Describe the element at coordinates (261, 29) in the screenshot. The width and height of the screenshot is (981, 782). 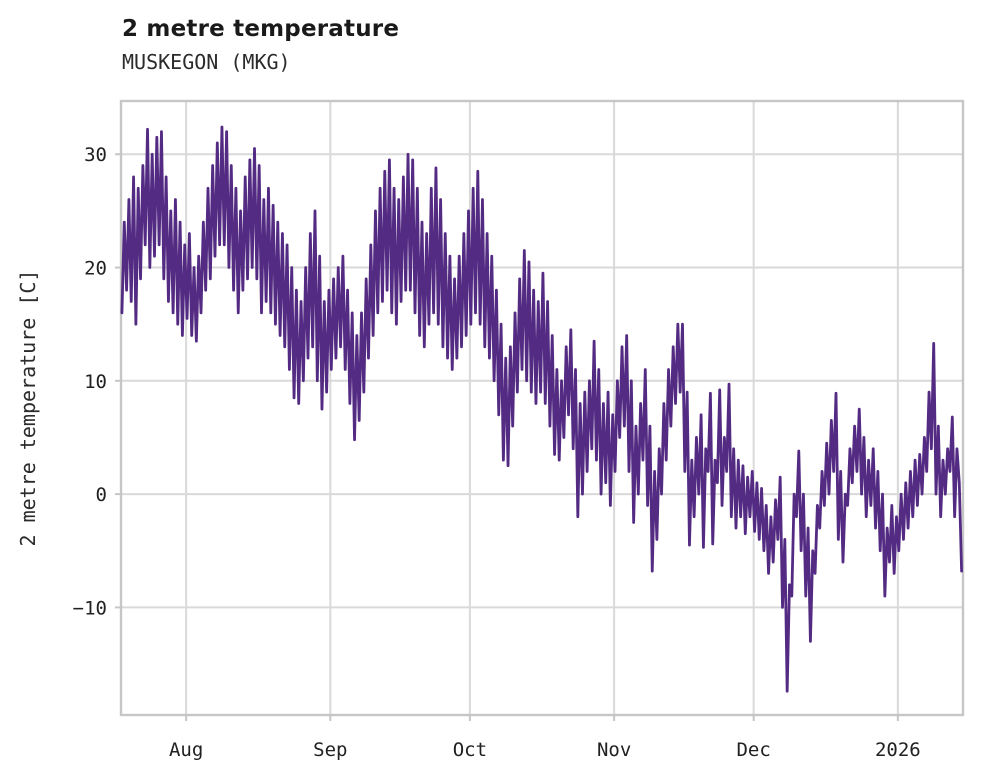
I see `chart-title: 2 metre temperature` at that location.